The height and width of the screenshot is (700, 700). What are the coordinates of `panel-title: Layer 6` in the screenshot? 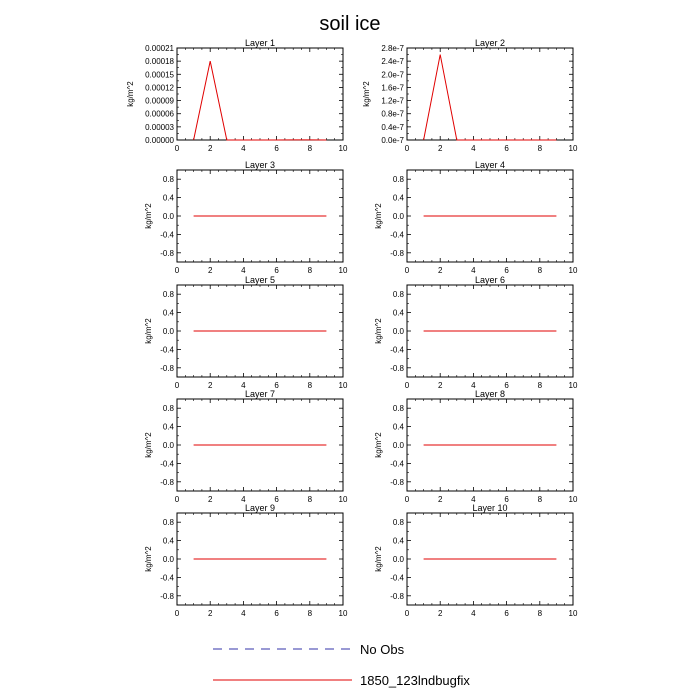 It's located at (490, 280).